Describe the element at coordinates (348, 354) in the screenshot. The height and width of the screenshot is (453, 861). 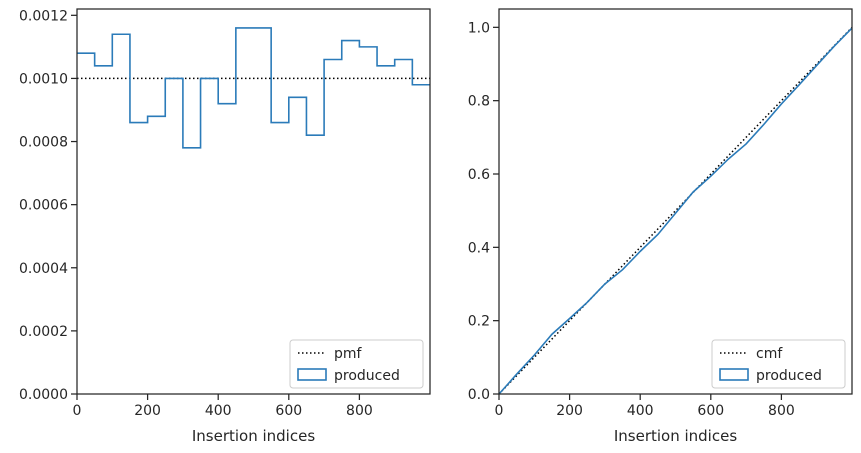
I see `legend-label-pmf: pmf` at that location.